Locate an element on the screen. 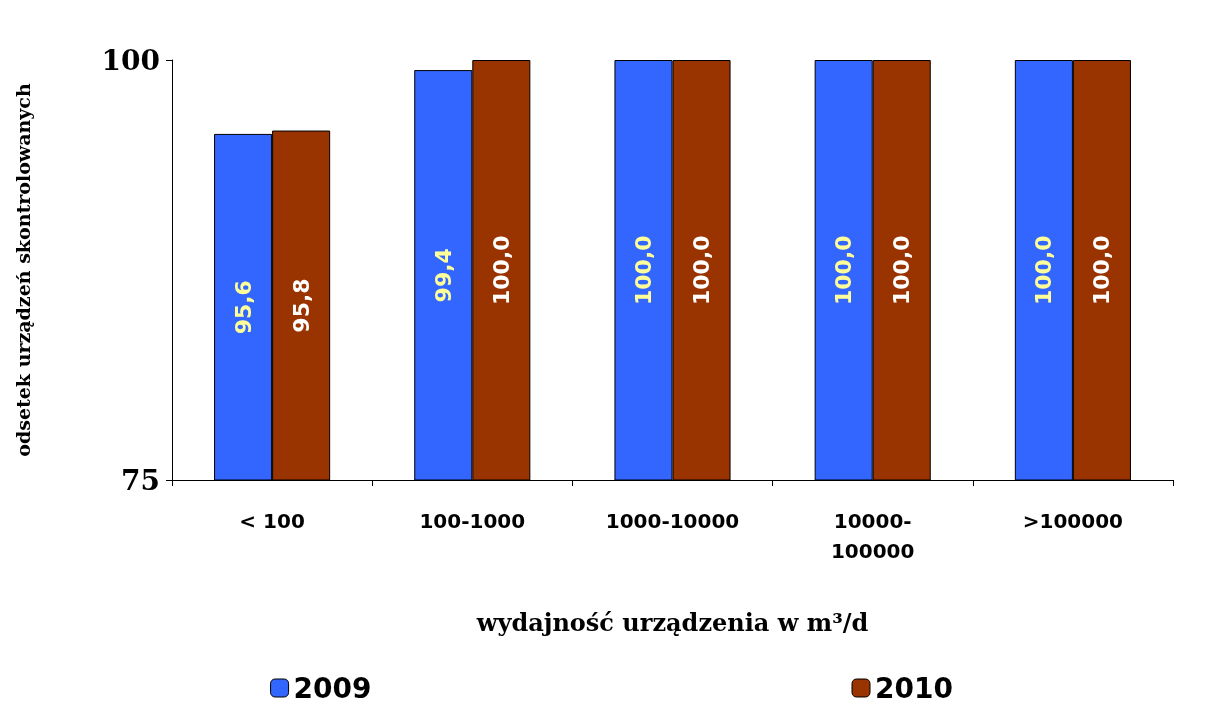  legend-label: 2009 is located at coordinates (332, 688).